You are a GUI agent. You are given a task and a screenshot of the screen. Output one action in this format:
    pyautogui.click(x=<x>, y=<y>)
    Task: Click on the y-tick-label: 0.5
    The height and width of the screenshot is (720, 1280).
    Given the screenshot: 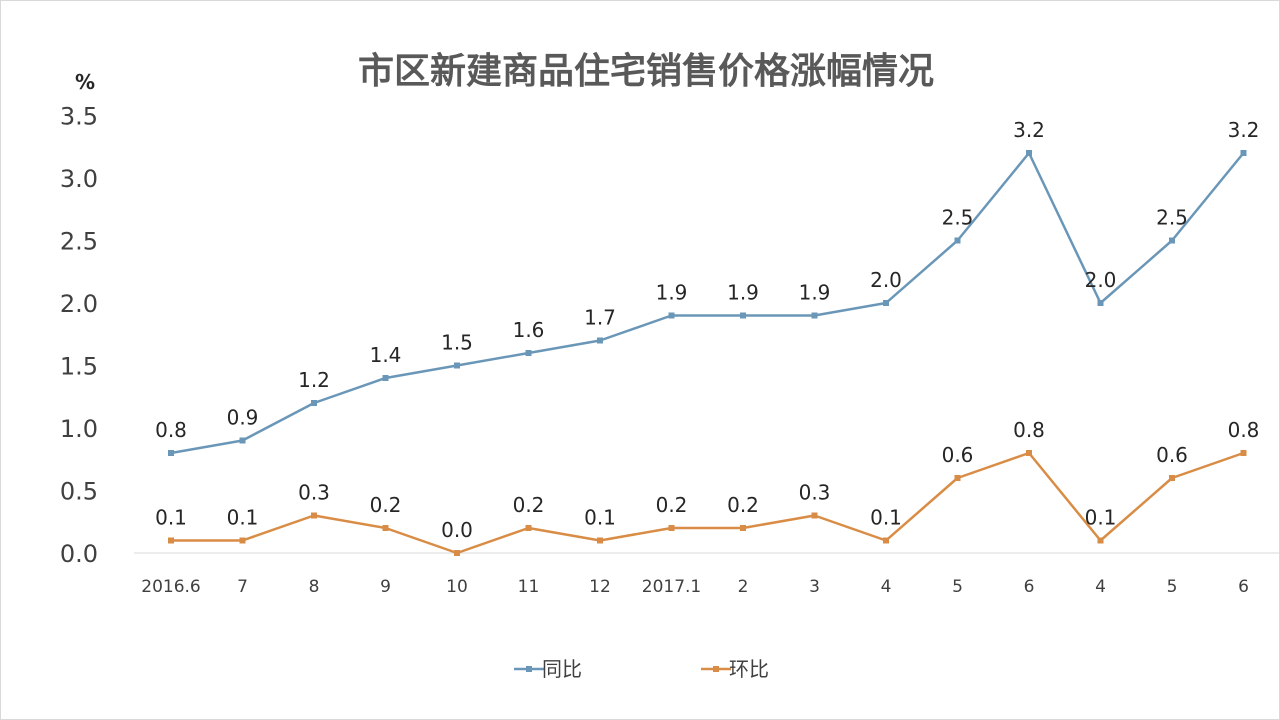 What is the action you would take?
    pyautogui.click(x=79, y=492)
    